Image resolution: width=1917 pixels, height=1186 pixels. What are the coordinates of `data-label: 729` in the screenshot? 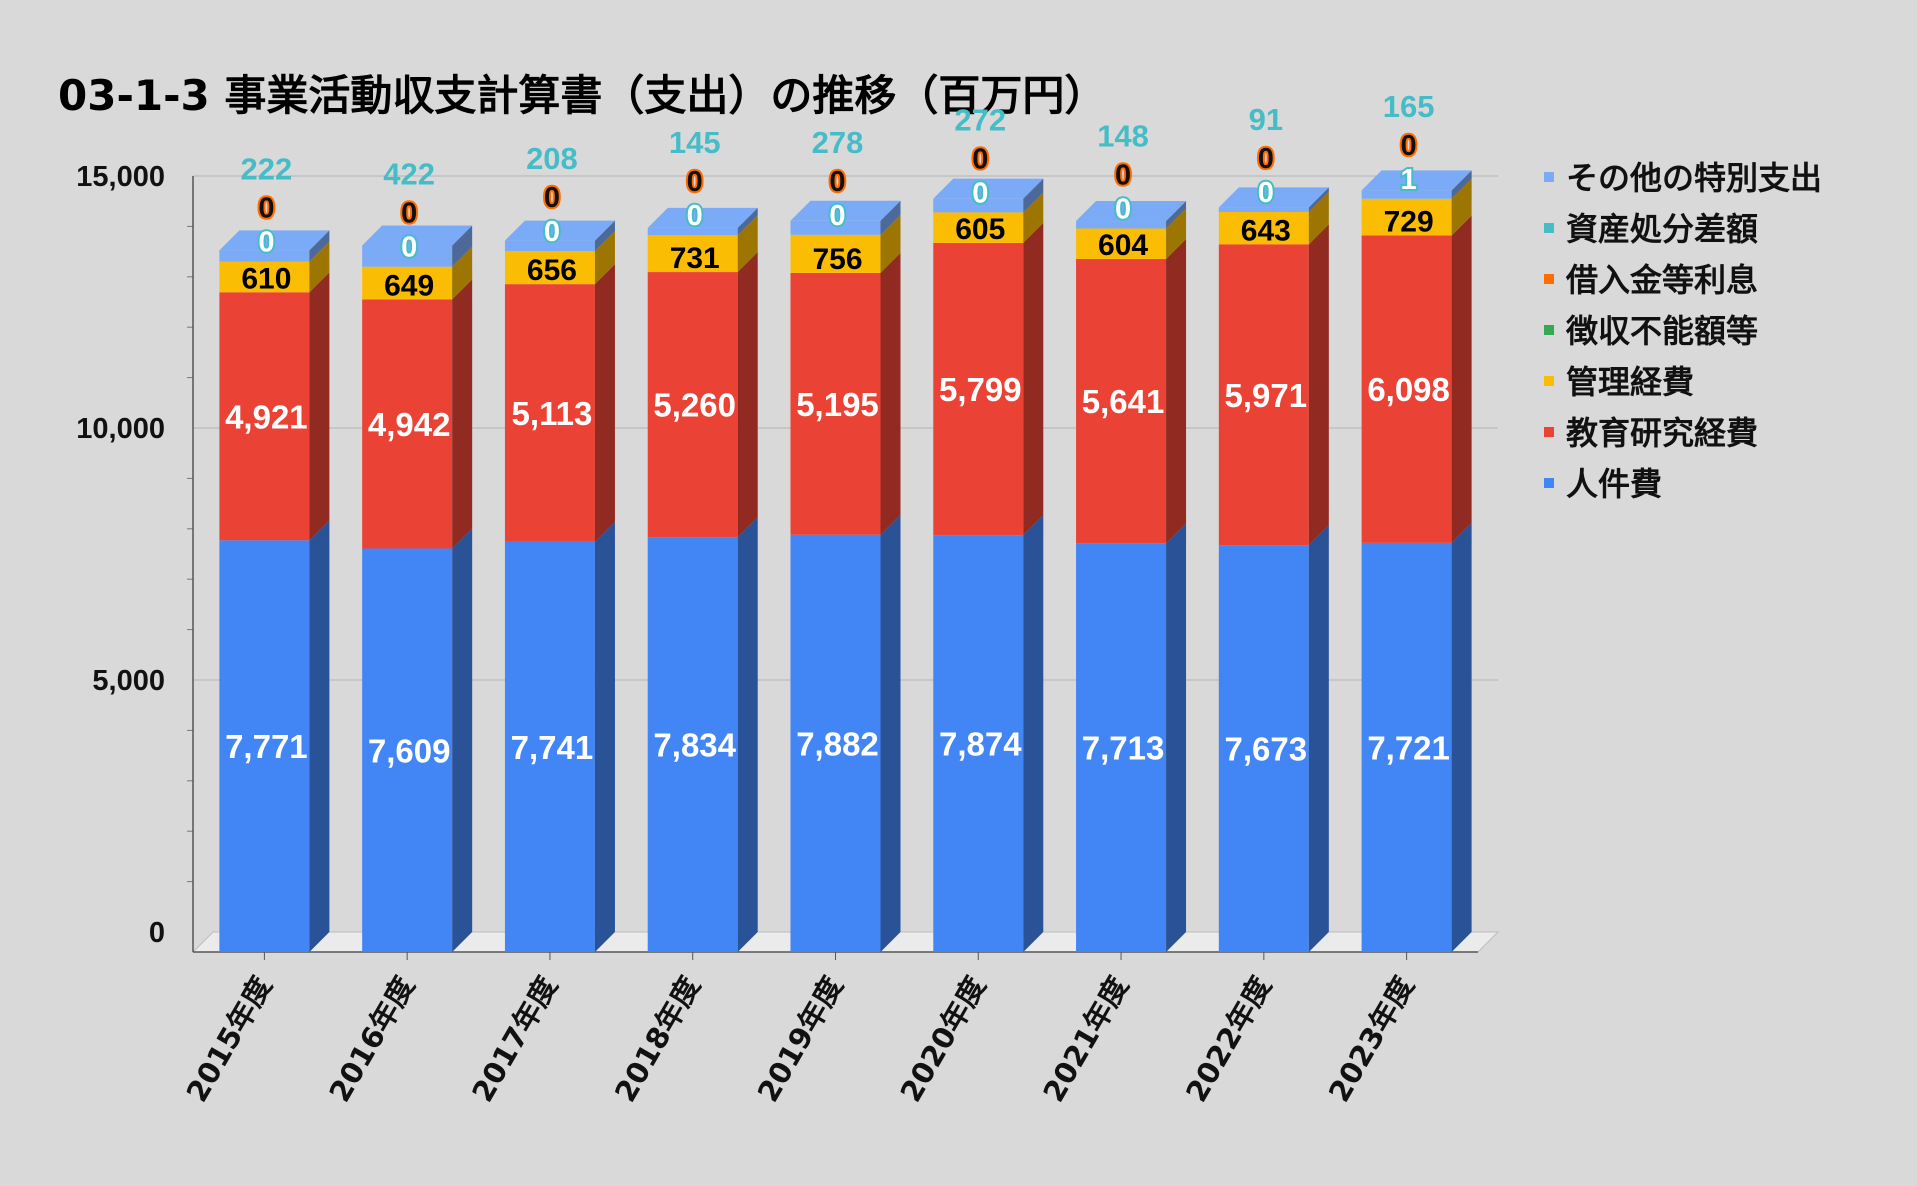 It's located at (1409, 222).